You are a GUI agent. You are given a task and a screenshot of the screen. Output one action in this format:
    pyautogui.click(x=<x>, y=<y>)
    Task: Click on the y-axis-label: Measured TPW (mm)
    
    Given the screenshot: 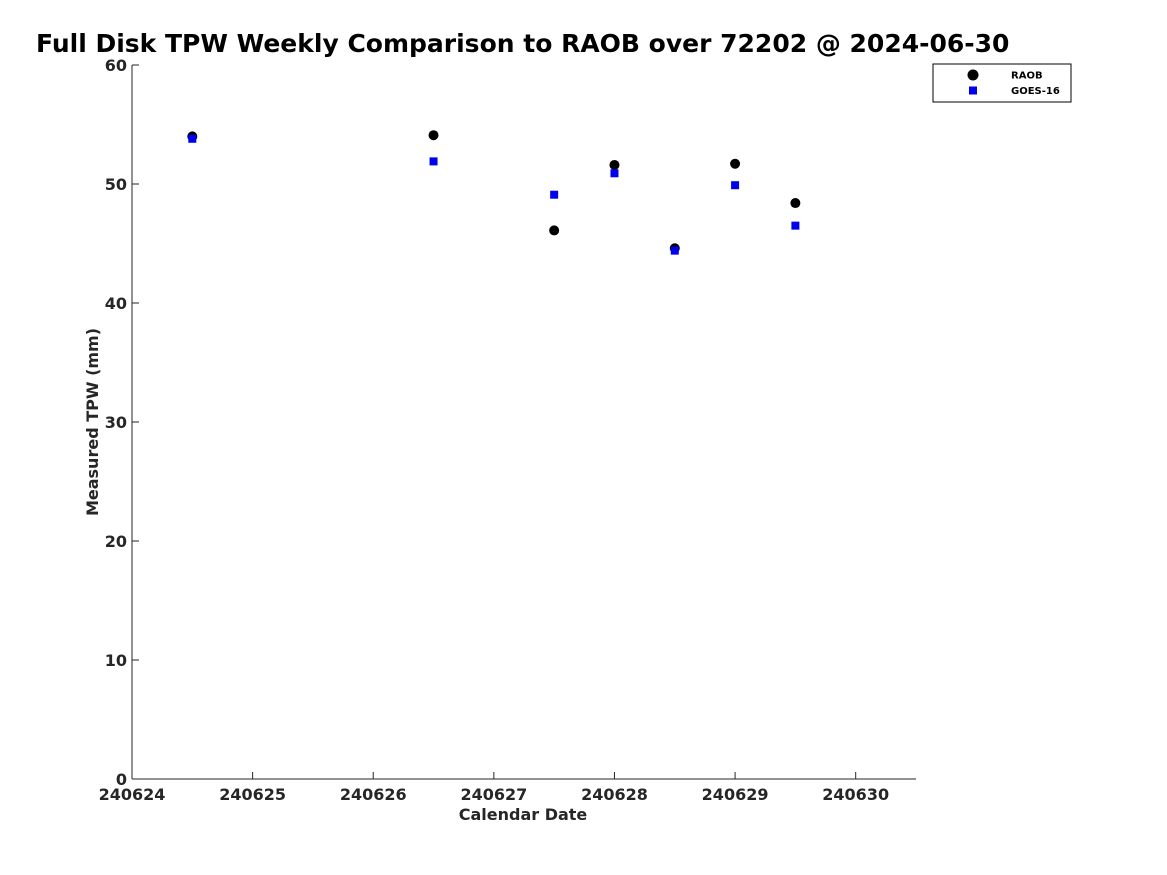 What is the action you would take?
    pyautogui.click(x=92, y=422)
    